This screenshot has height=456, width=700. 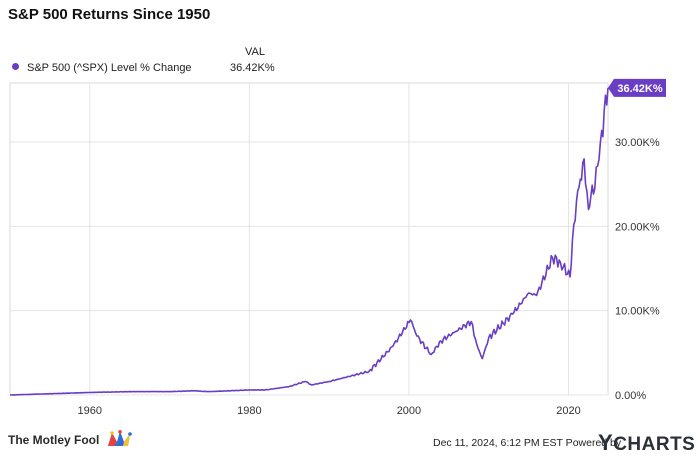 What do you see at coordinates (249, 411) in the screenshot?
I see `x-tick-label: 1980` at bounding box center [249, 411].